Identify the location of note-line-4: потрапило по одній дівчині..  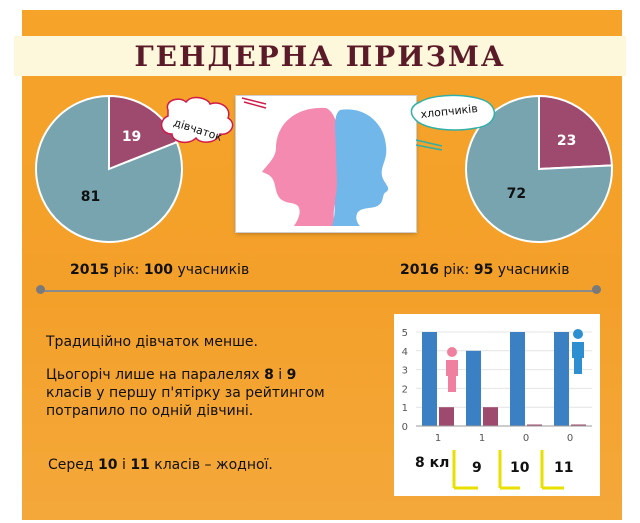
(149, 411).